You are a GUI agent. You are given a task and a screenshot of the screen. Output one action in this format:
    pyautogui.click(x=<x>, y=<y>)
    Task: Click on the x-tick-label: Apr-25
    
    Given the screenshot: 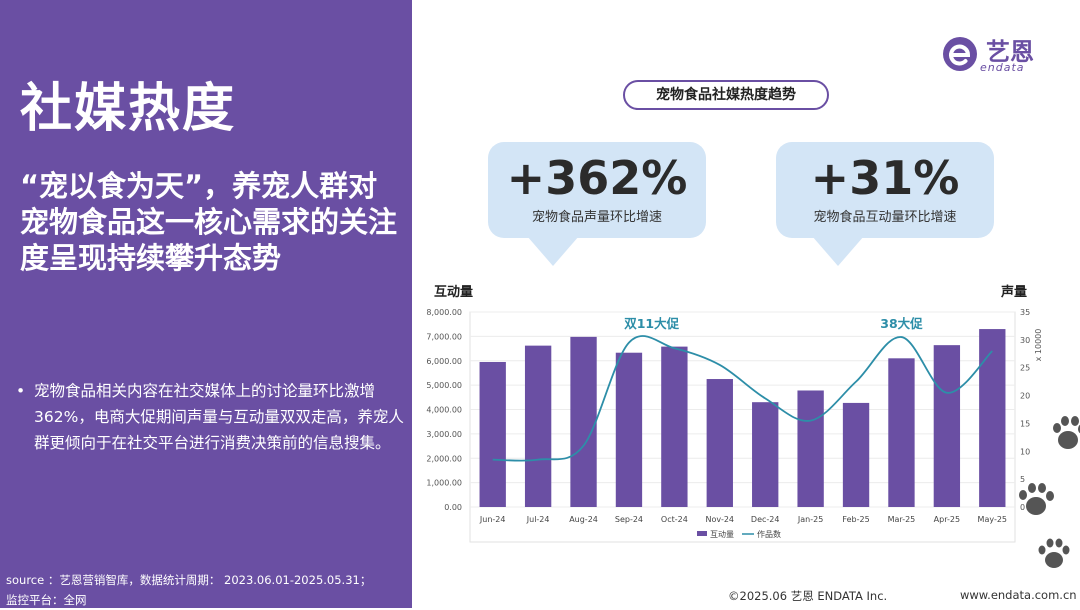 What is the action you would take?
    pyautogui.click(x=947, y=519)
    